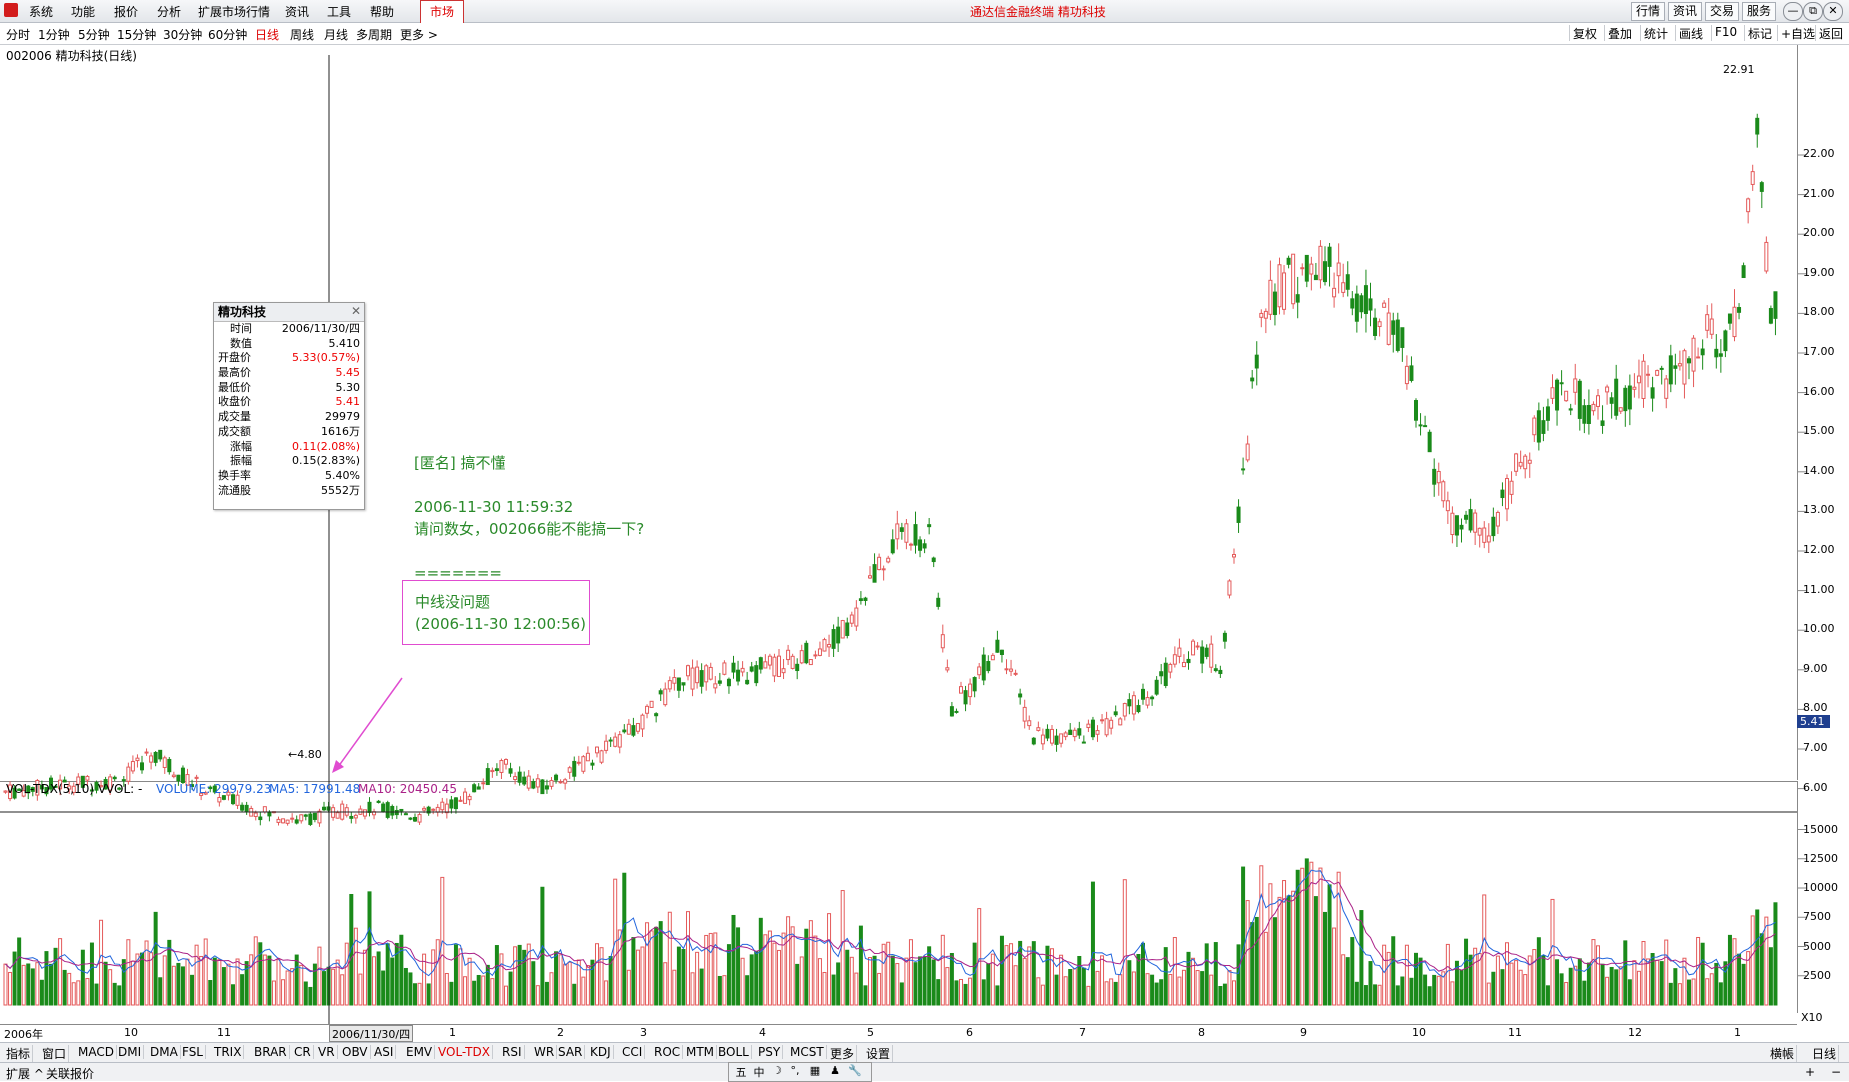 This screenshot has width=1849, height=1082. What do you see at coordinates (25, 1074) in the screenshot?
I see `expand-button: 扩展 ^` at bounding box center [25, 1074].